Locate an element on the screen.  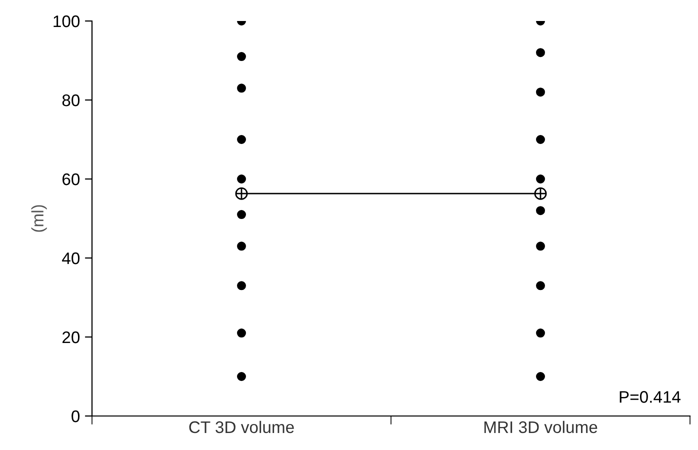
y-axis-title: (ml) is located at coordinates (39, 218).